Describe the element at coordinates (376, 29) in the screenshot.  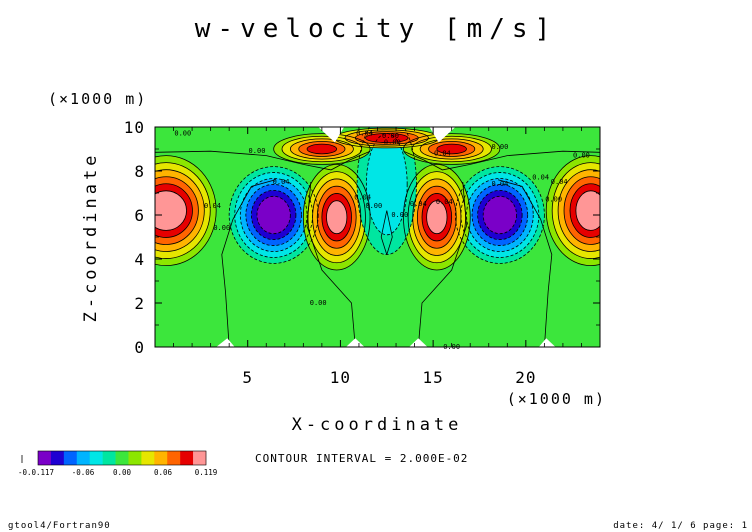
I see `chart-title: w-velocity [m/s]` at that location.